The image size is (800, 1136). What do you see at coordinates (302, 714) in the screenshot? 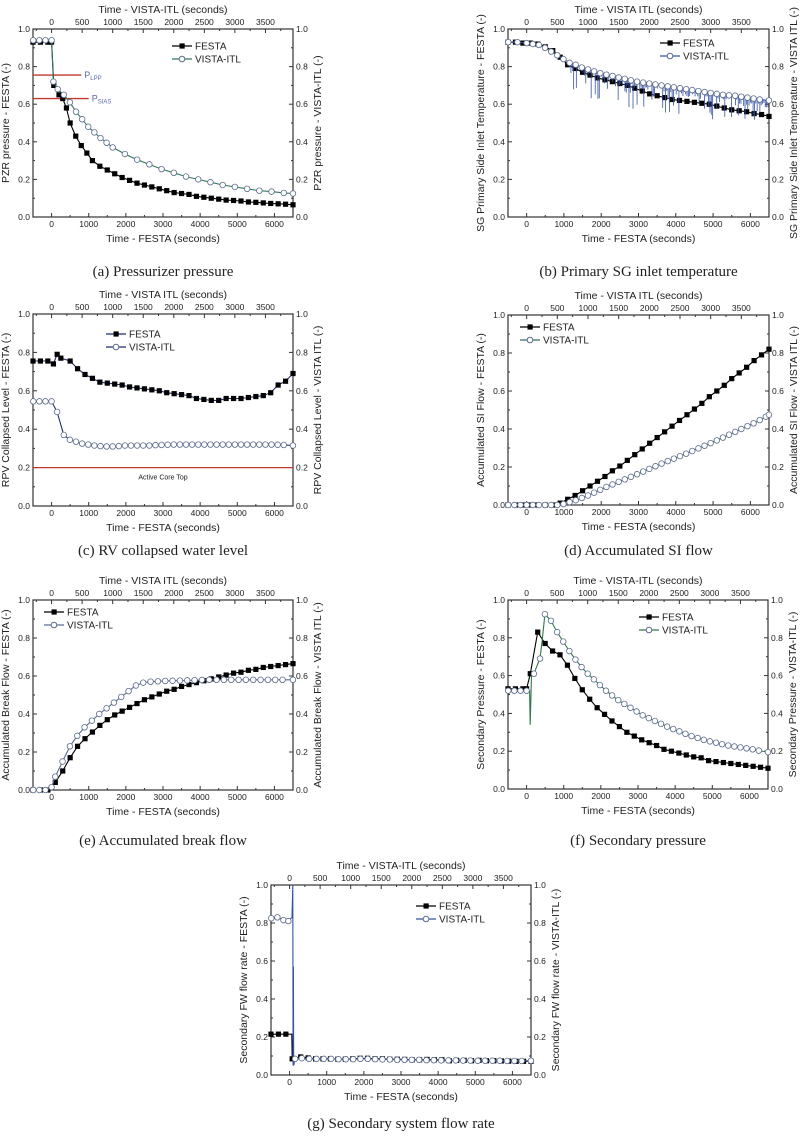
I see `y-tick-label-right: 0.4` at bounding box center [302, 714].